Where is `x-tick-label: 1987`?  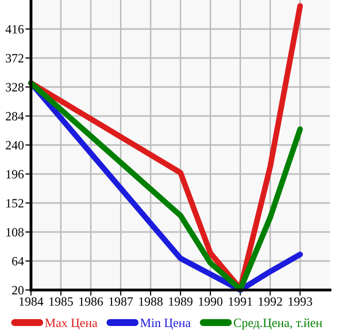
x-tick-label: 1987 is located at coordinates (121, 301).